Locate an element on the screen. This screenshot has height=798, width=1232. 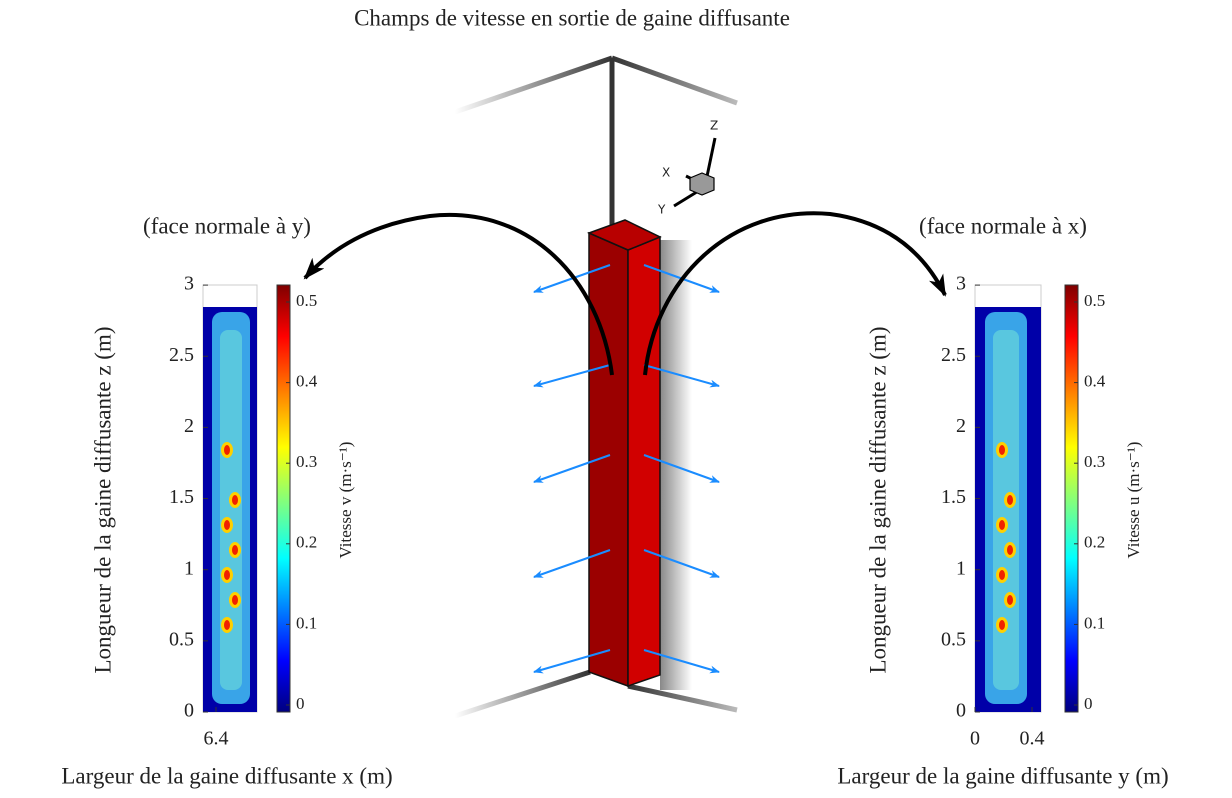
x-axis-label: Largeur de la gaine diffusante y (m) is located at coordinates (1002, 775).